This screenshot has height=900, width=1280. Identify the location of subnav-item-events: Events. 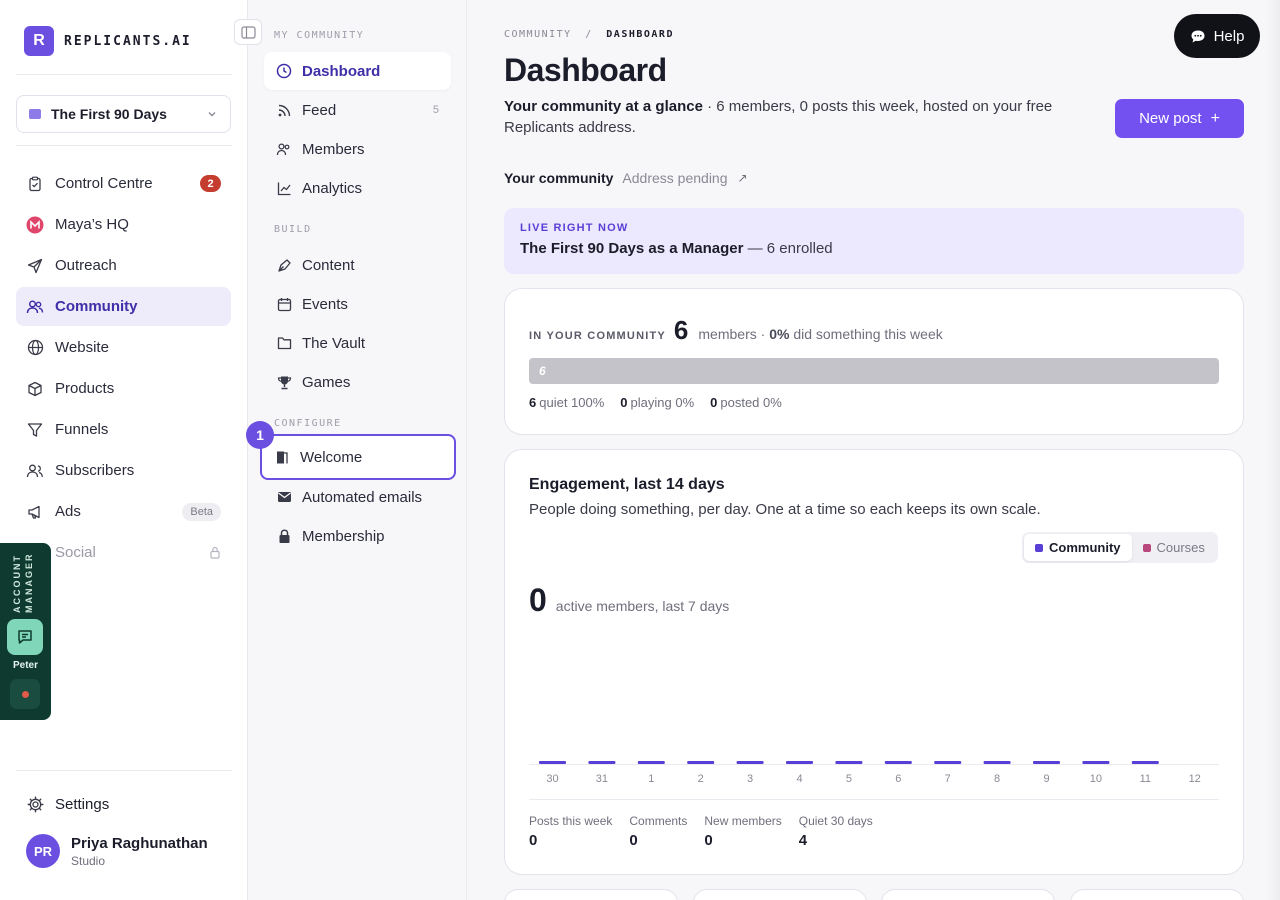
(357, 304).